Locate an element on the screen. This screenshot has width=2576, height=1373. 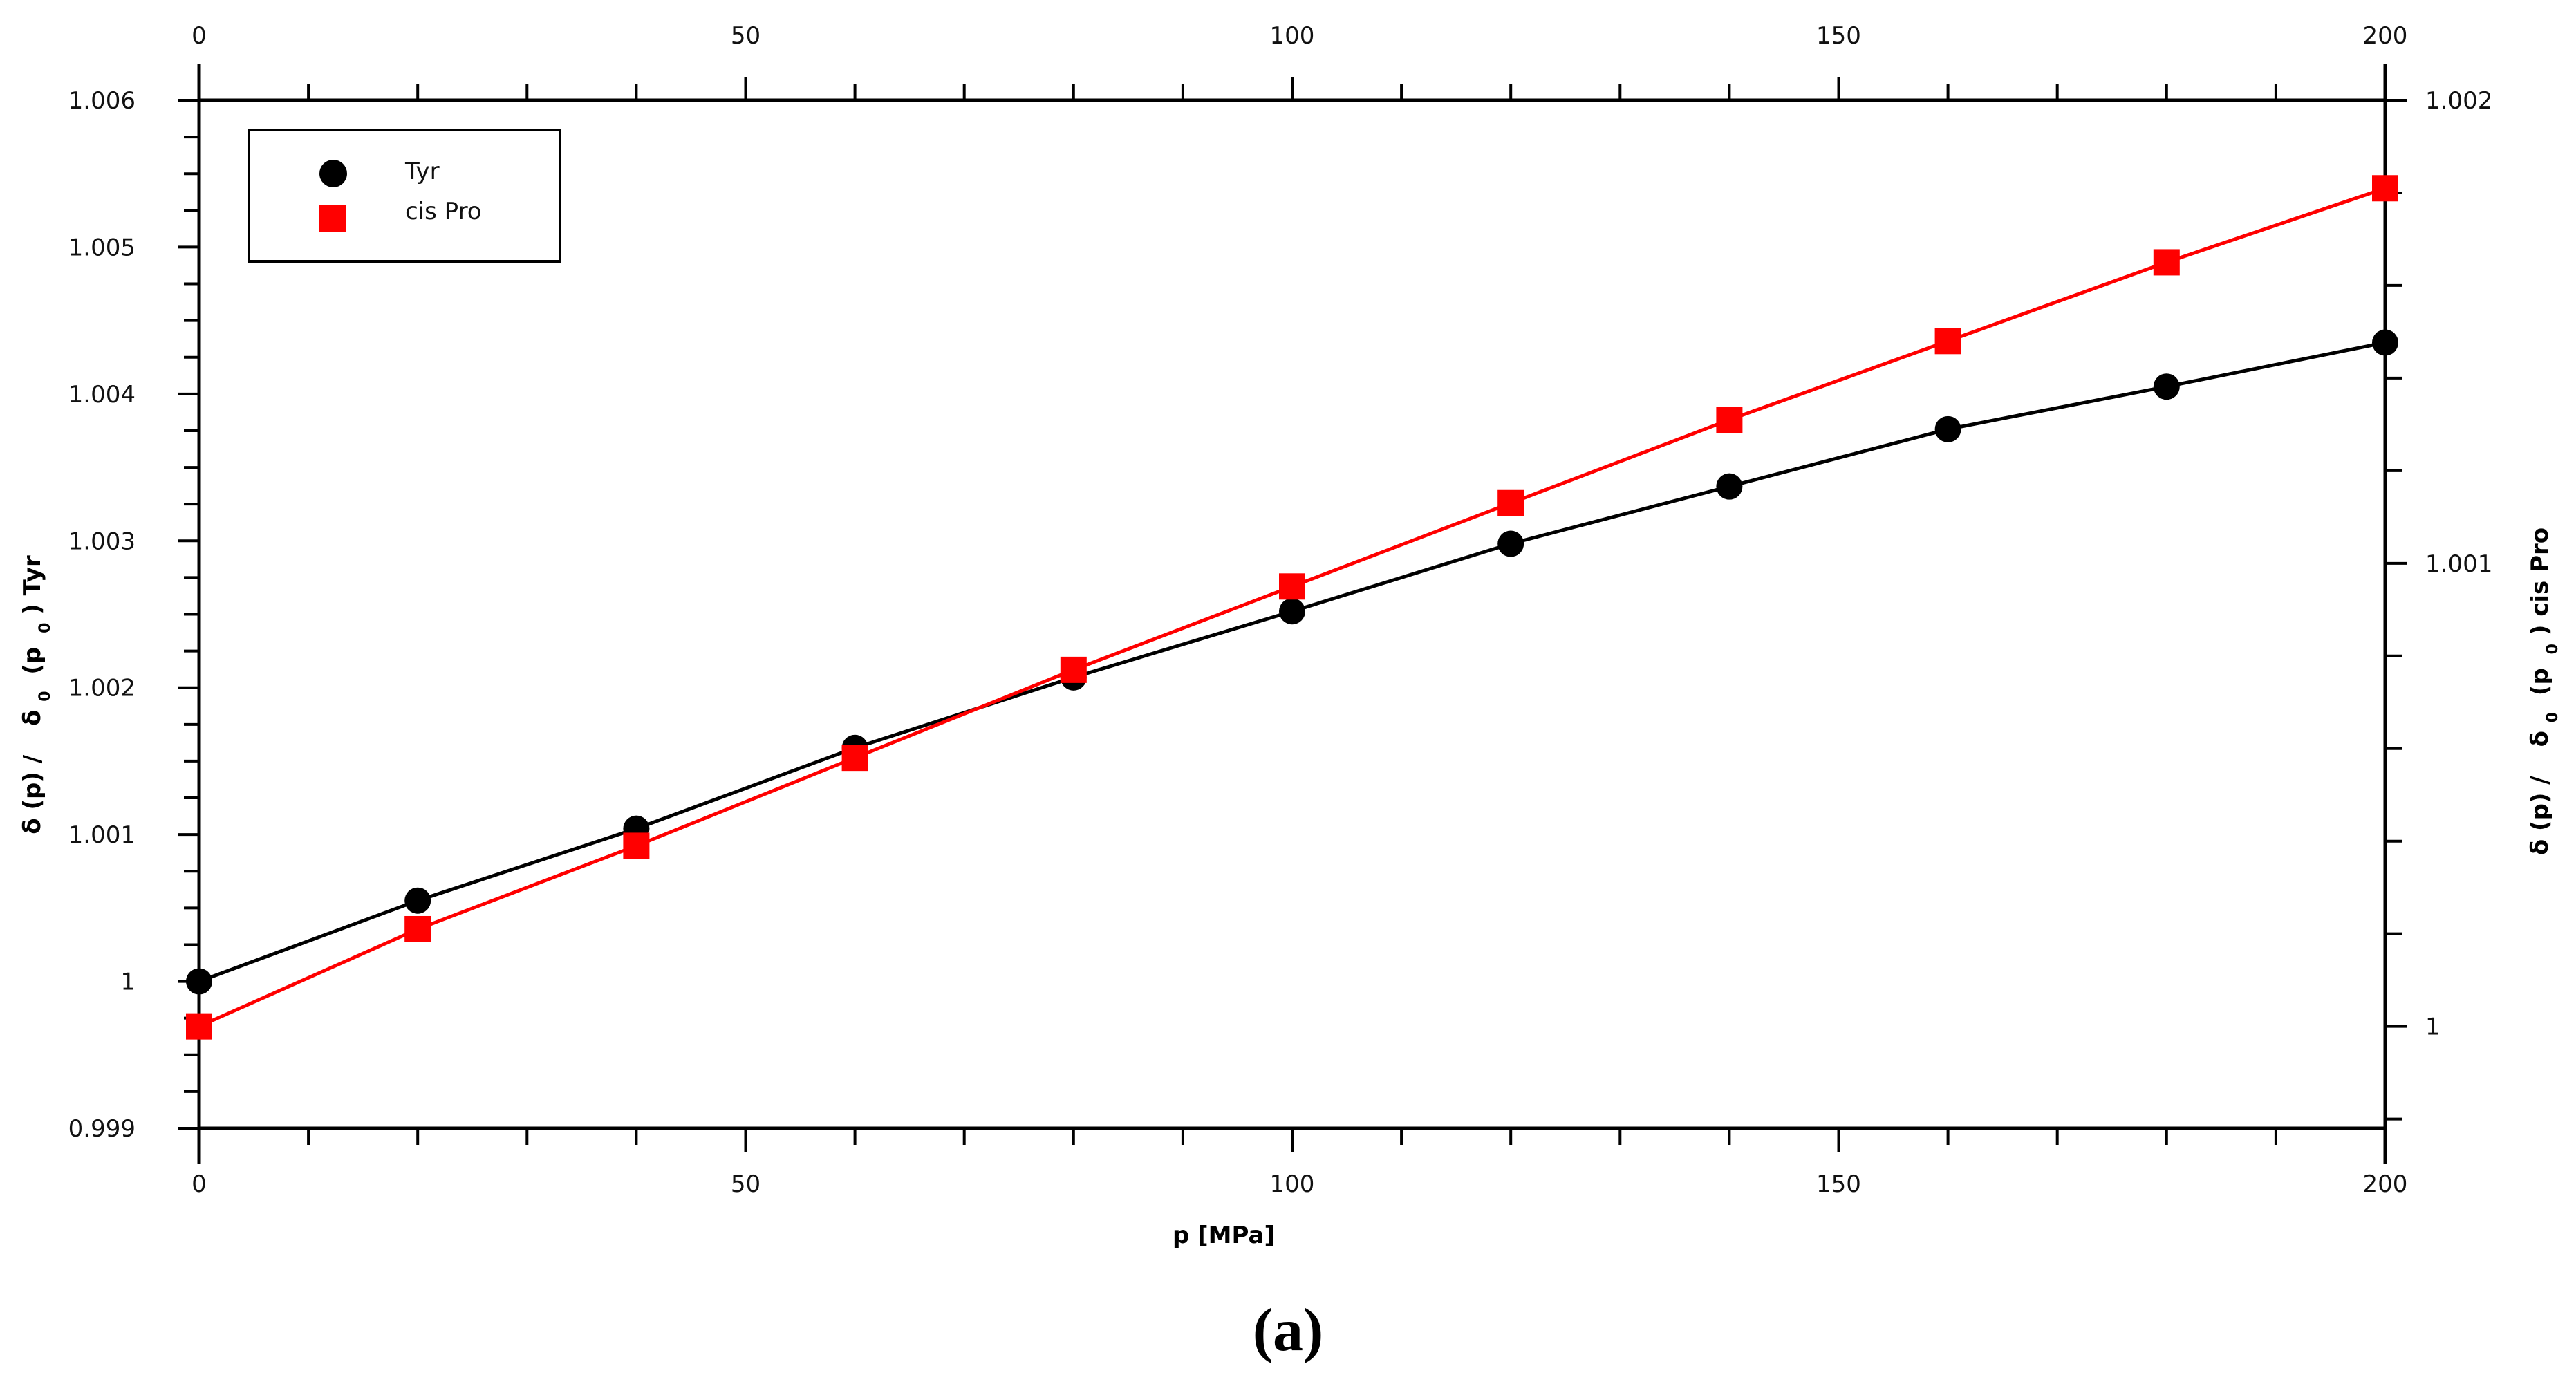
x-tick-label-top: 100 is located at coordinates (1292, 36).